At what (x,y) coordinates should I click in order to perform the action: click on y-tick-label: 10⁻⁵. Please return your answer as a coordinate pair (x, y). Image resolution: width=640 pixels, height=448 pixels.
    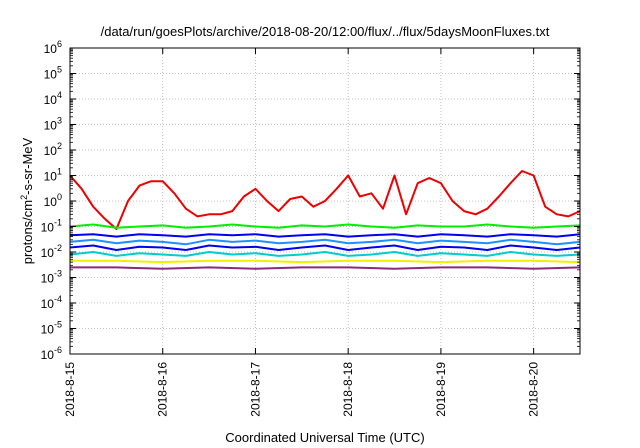
    Looking at the image, I should click on (51, 328).